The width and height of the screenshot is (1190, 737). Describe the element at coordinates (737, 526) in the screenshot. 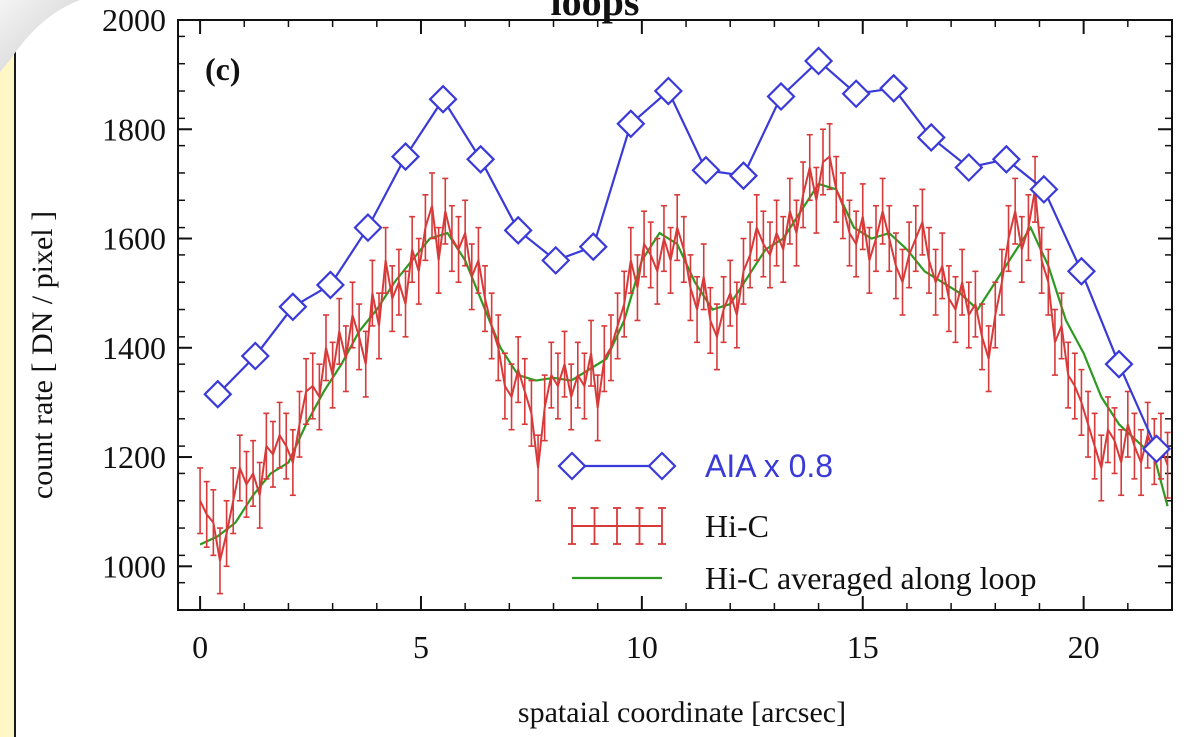

I see `legend-hic-label: Hi-C` at that location.